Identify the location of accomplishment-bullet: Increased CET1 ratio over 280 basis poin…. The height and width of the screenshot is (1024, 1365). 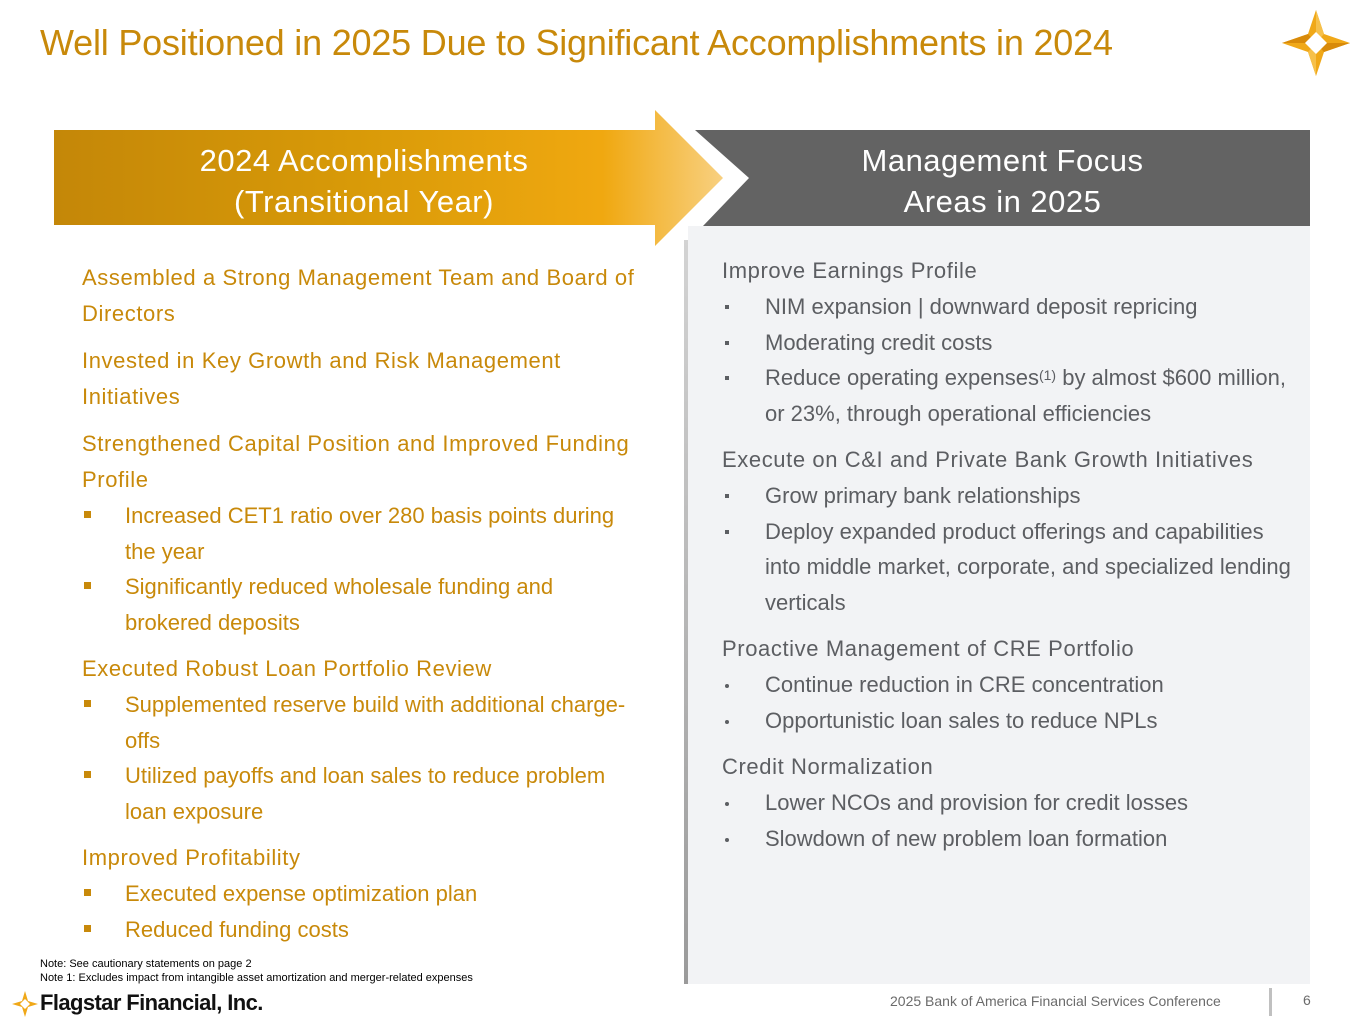
(362, 533).